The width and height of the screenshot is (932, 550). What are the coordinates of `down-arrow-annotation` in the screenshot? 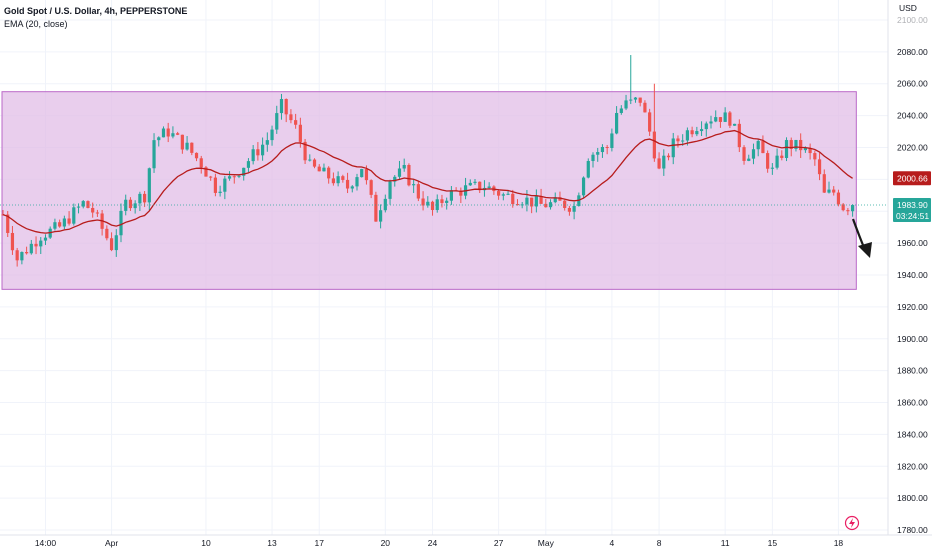 It's located at (861, 238).